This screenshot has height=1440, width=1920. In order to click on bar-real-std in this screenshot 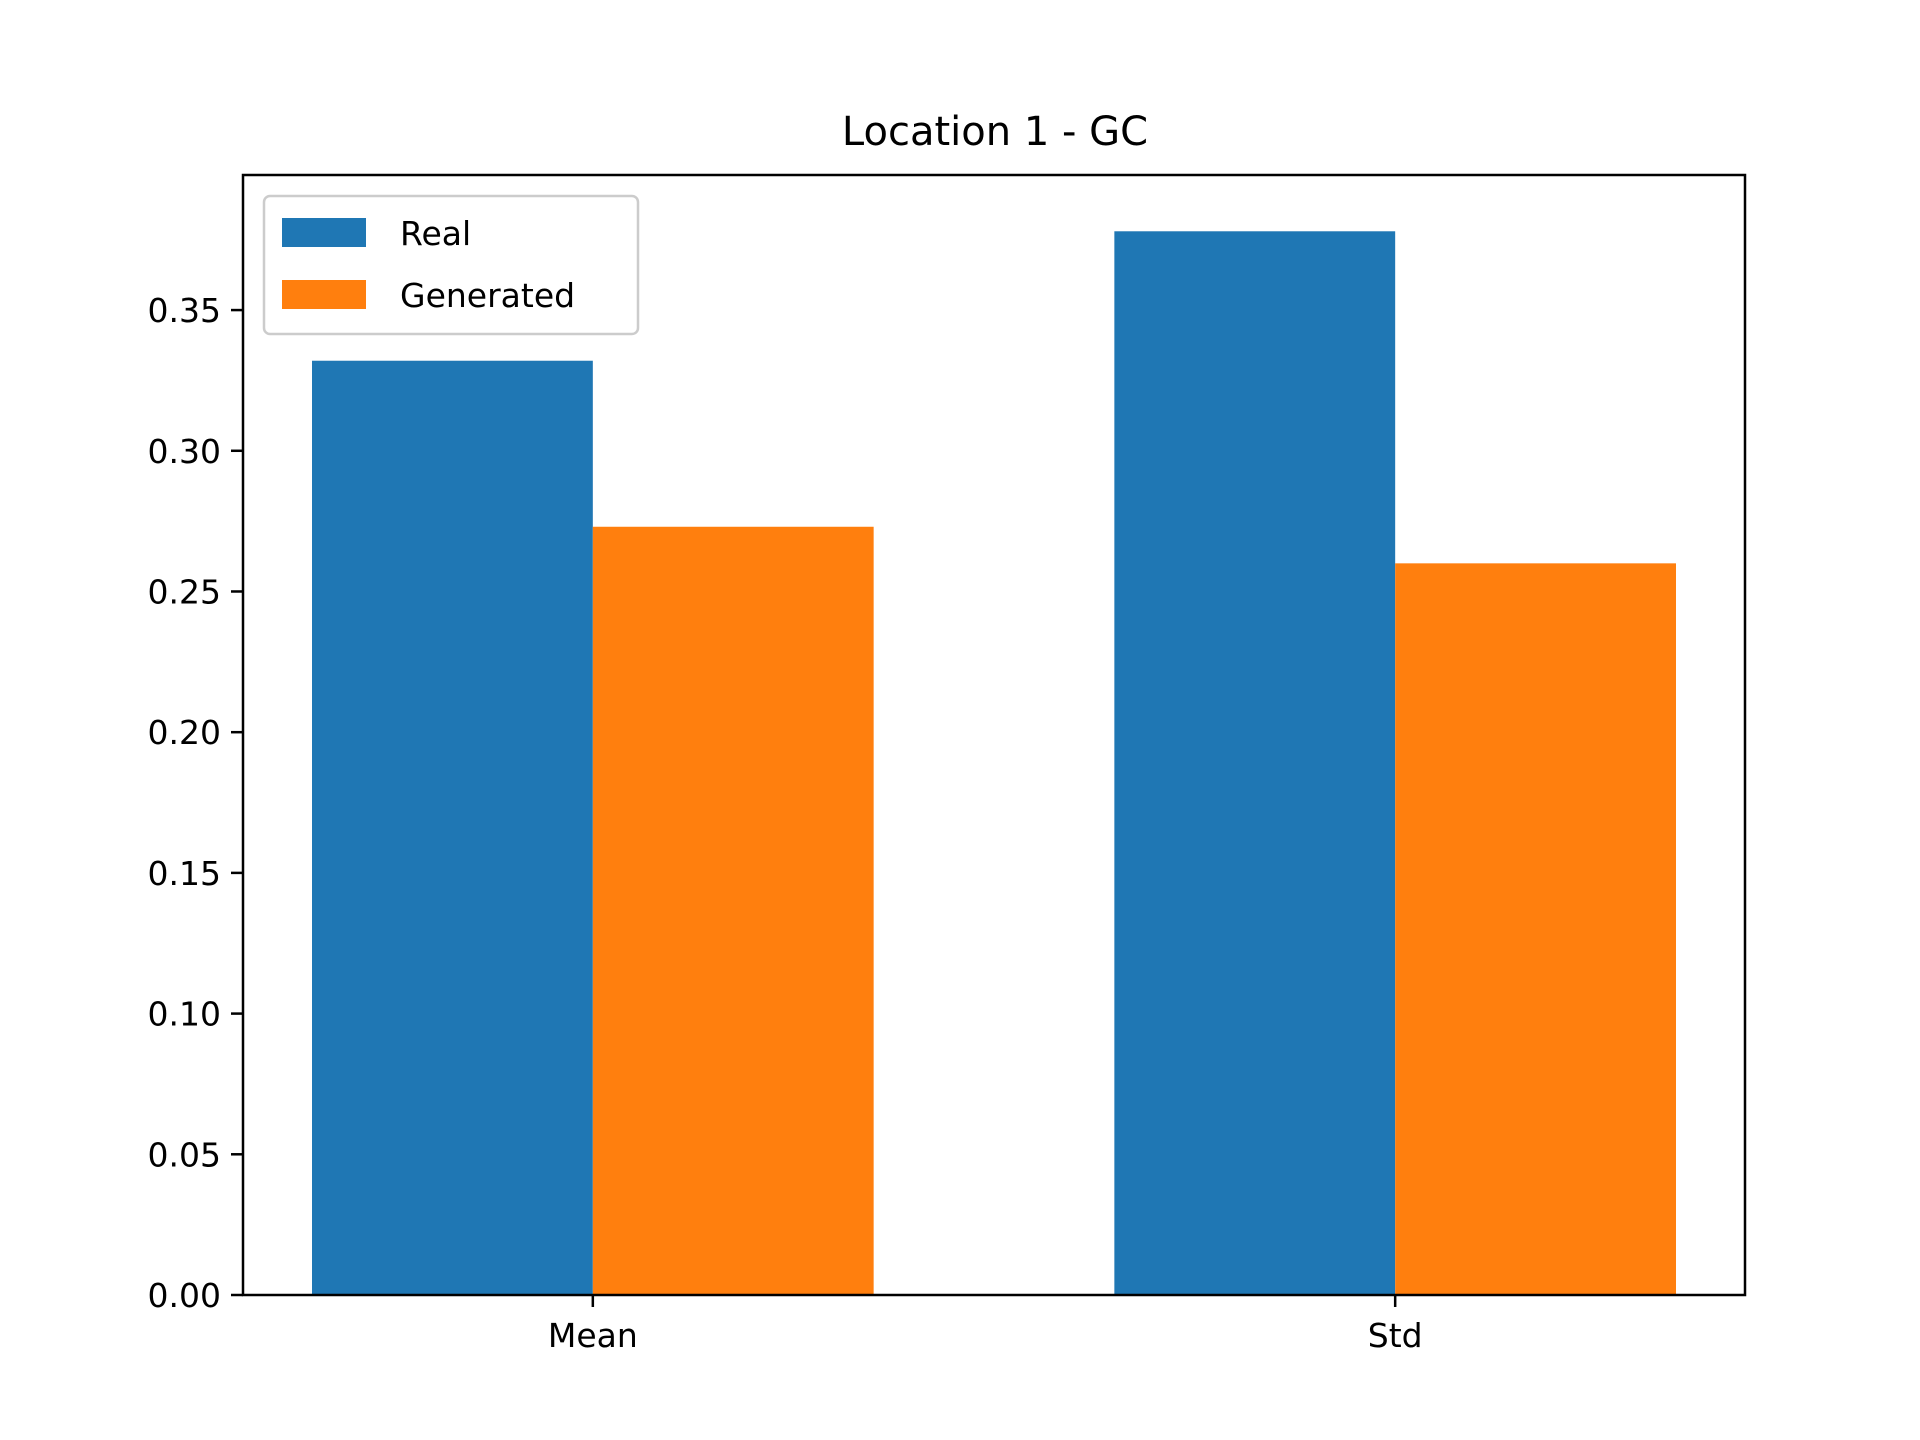, I will do `click(1255, 763)`.